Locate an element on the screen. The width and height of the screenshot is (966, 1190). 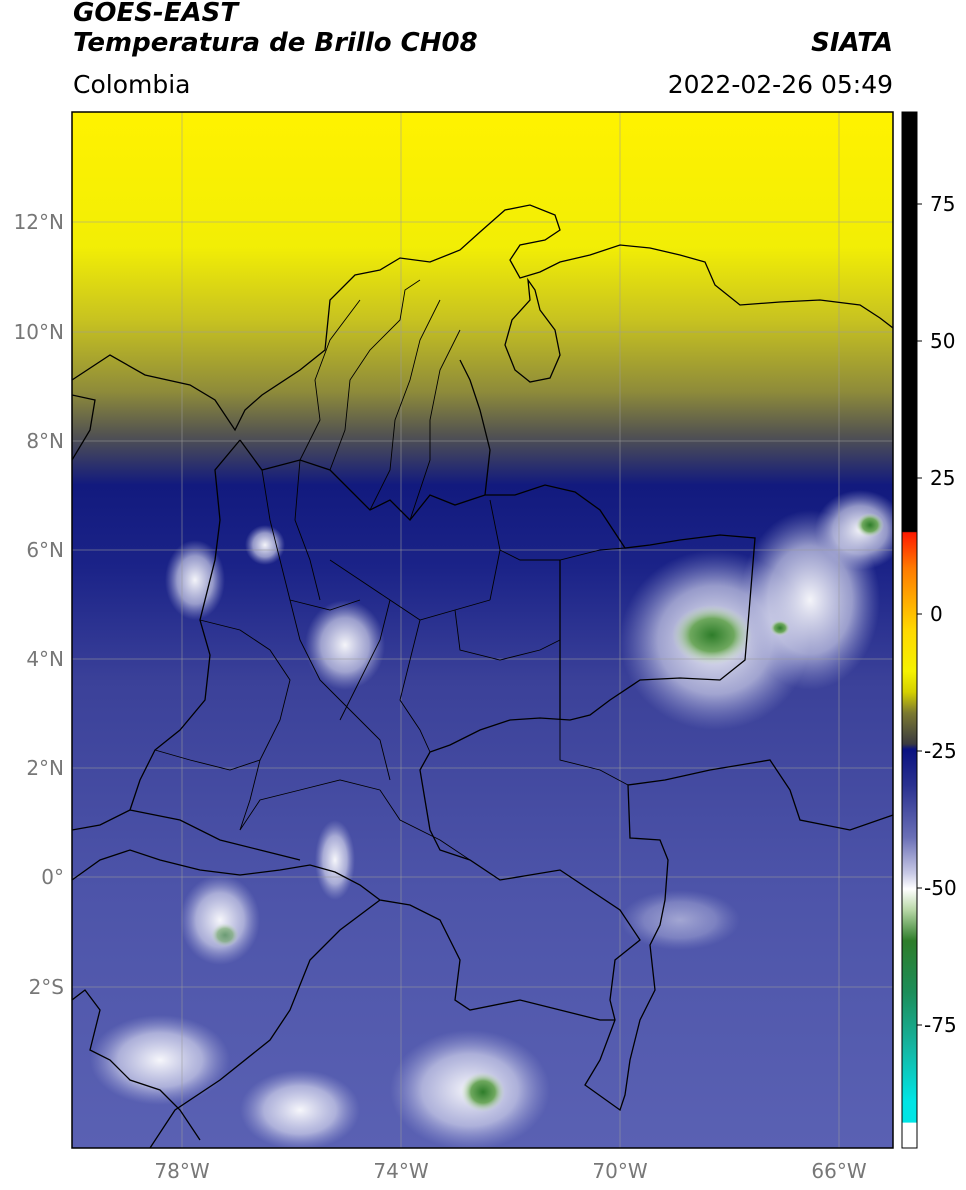
datetime-label: 2022-02-26 05:49 is located at coordinates (780, 84).